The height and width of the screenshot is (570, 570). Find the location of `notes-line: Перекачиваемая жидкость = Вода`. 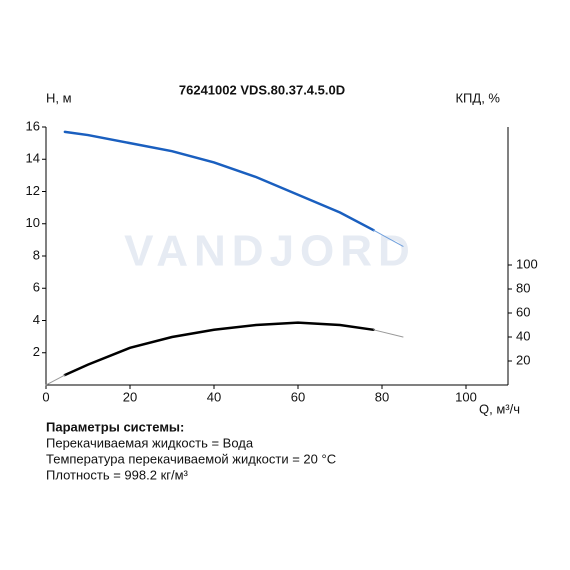

notes-line: Перекачиваемая жидкость = Вода is located at coordinates (150, 442).